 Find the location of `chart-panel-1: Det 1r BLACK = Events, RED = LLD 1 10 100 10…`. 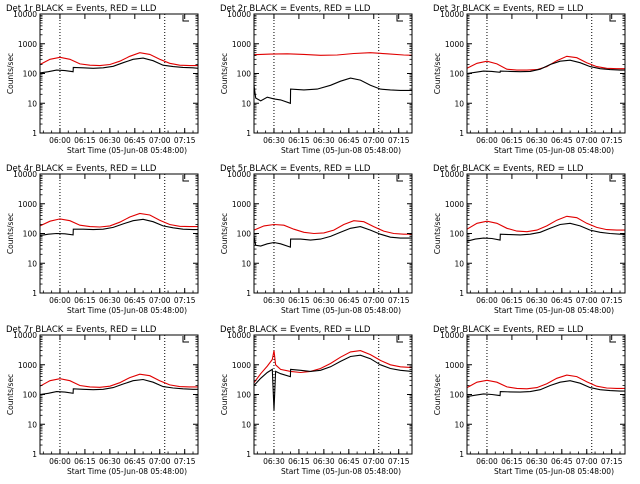

chart-panel-1: Det 1r BLACK = Events, RED = LLD 1 10 100 10… is located at coordinates (102, 79).